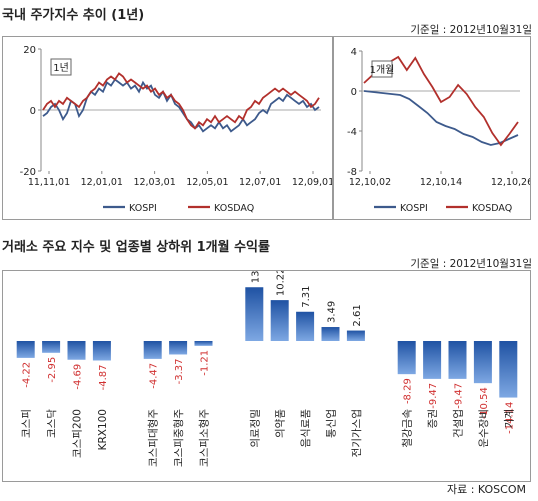  I want to click on category-label: 코스피중형주, so click(179, 438).